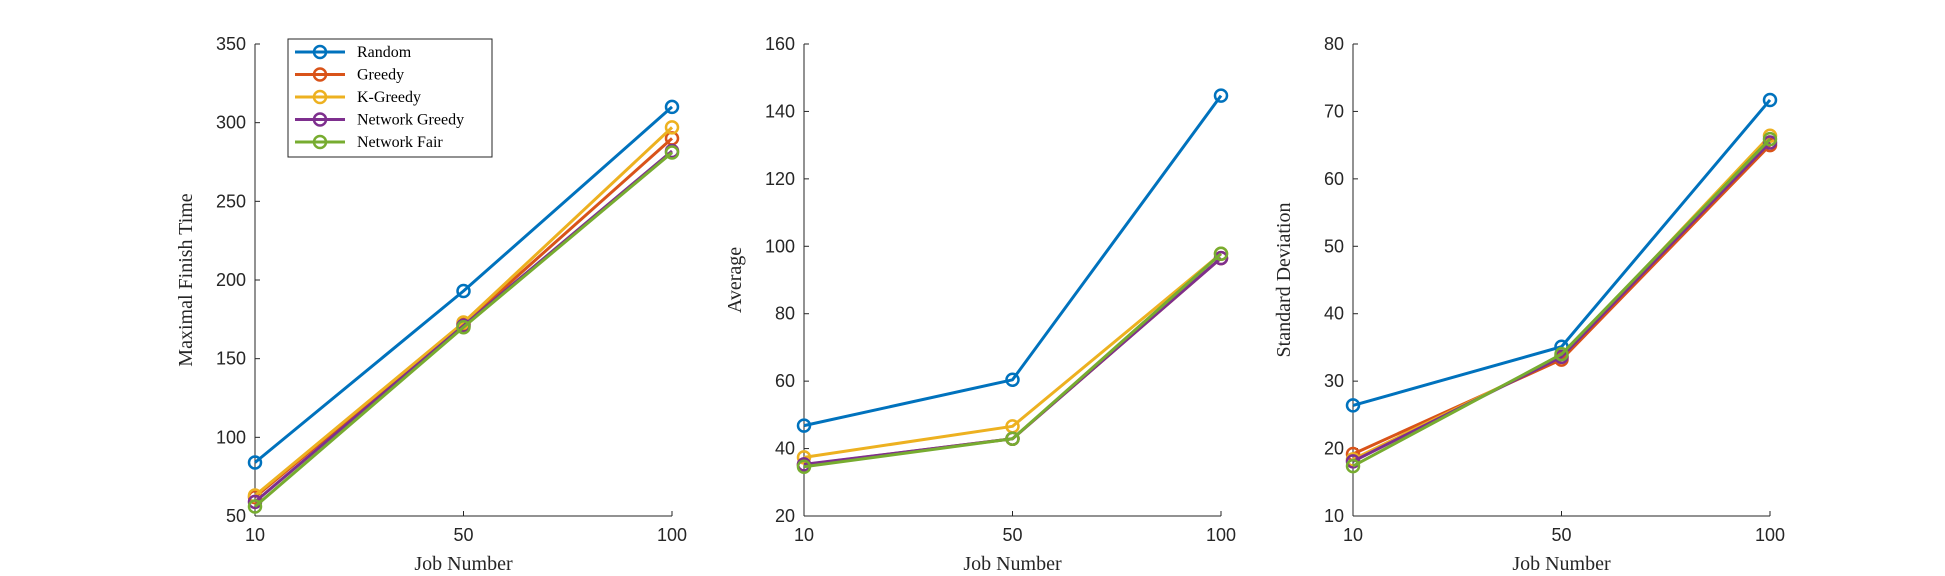 Image resolution: width=1945 pixels, height=576 pixels. I want to click on y-tick-label: 30, so click(1334, 381).